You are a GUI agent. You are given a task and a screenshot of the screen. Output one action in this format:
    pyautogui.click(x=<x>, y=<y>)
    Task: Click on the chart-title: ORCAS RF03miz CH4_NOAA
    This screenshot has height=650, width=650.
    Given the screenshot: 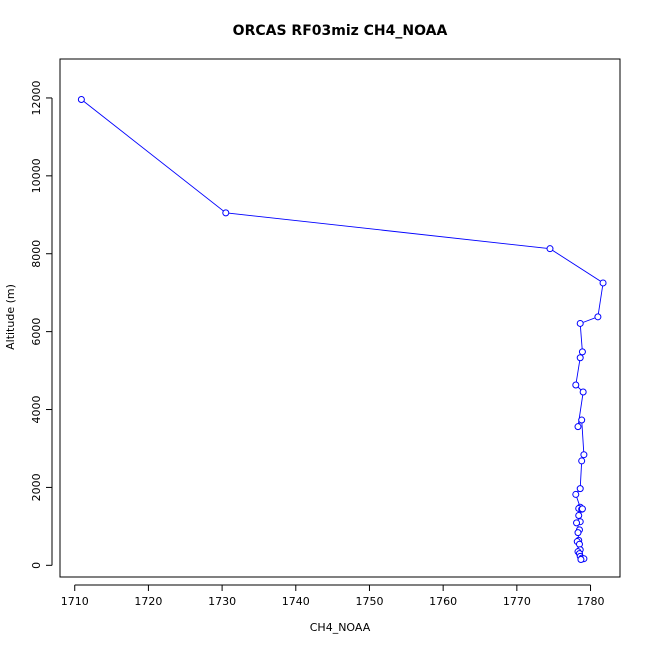 What is the action you would take?
    pyautogui.click(x=340, y=31)
    